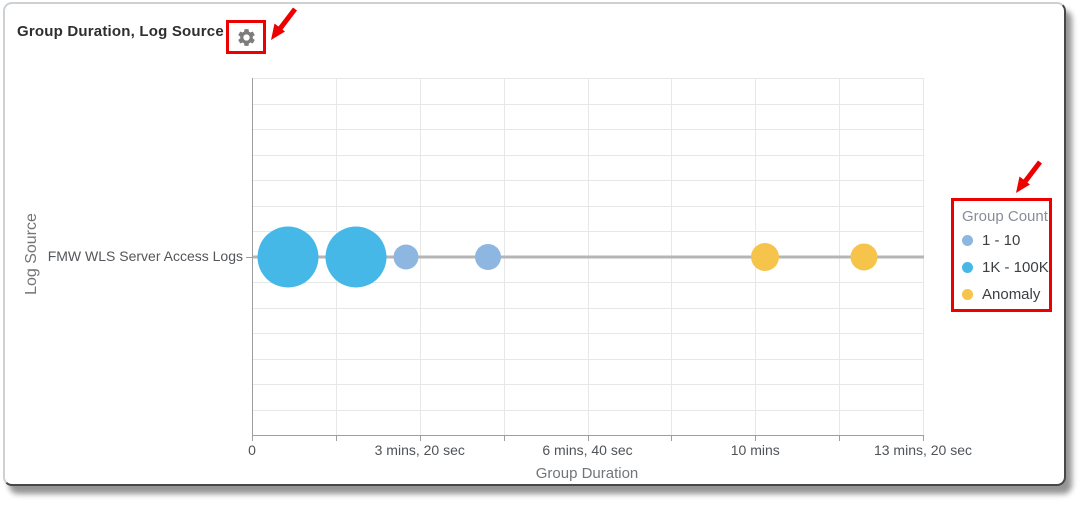 The image size is (1082, 509). What do you see at coordinates (145, 256) in the screenshot?
I see `y-category-label: FMW WLS Server Access Logs` at bounding box center [145, 256].